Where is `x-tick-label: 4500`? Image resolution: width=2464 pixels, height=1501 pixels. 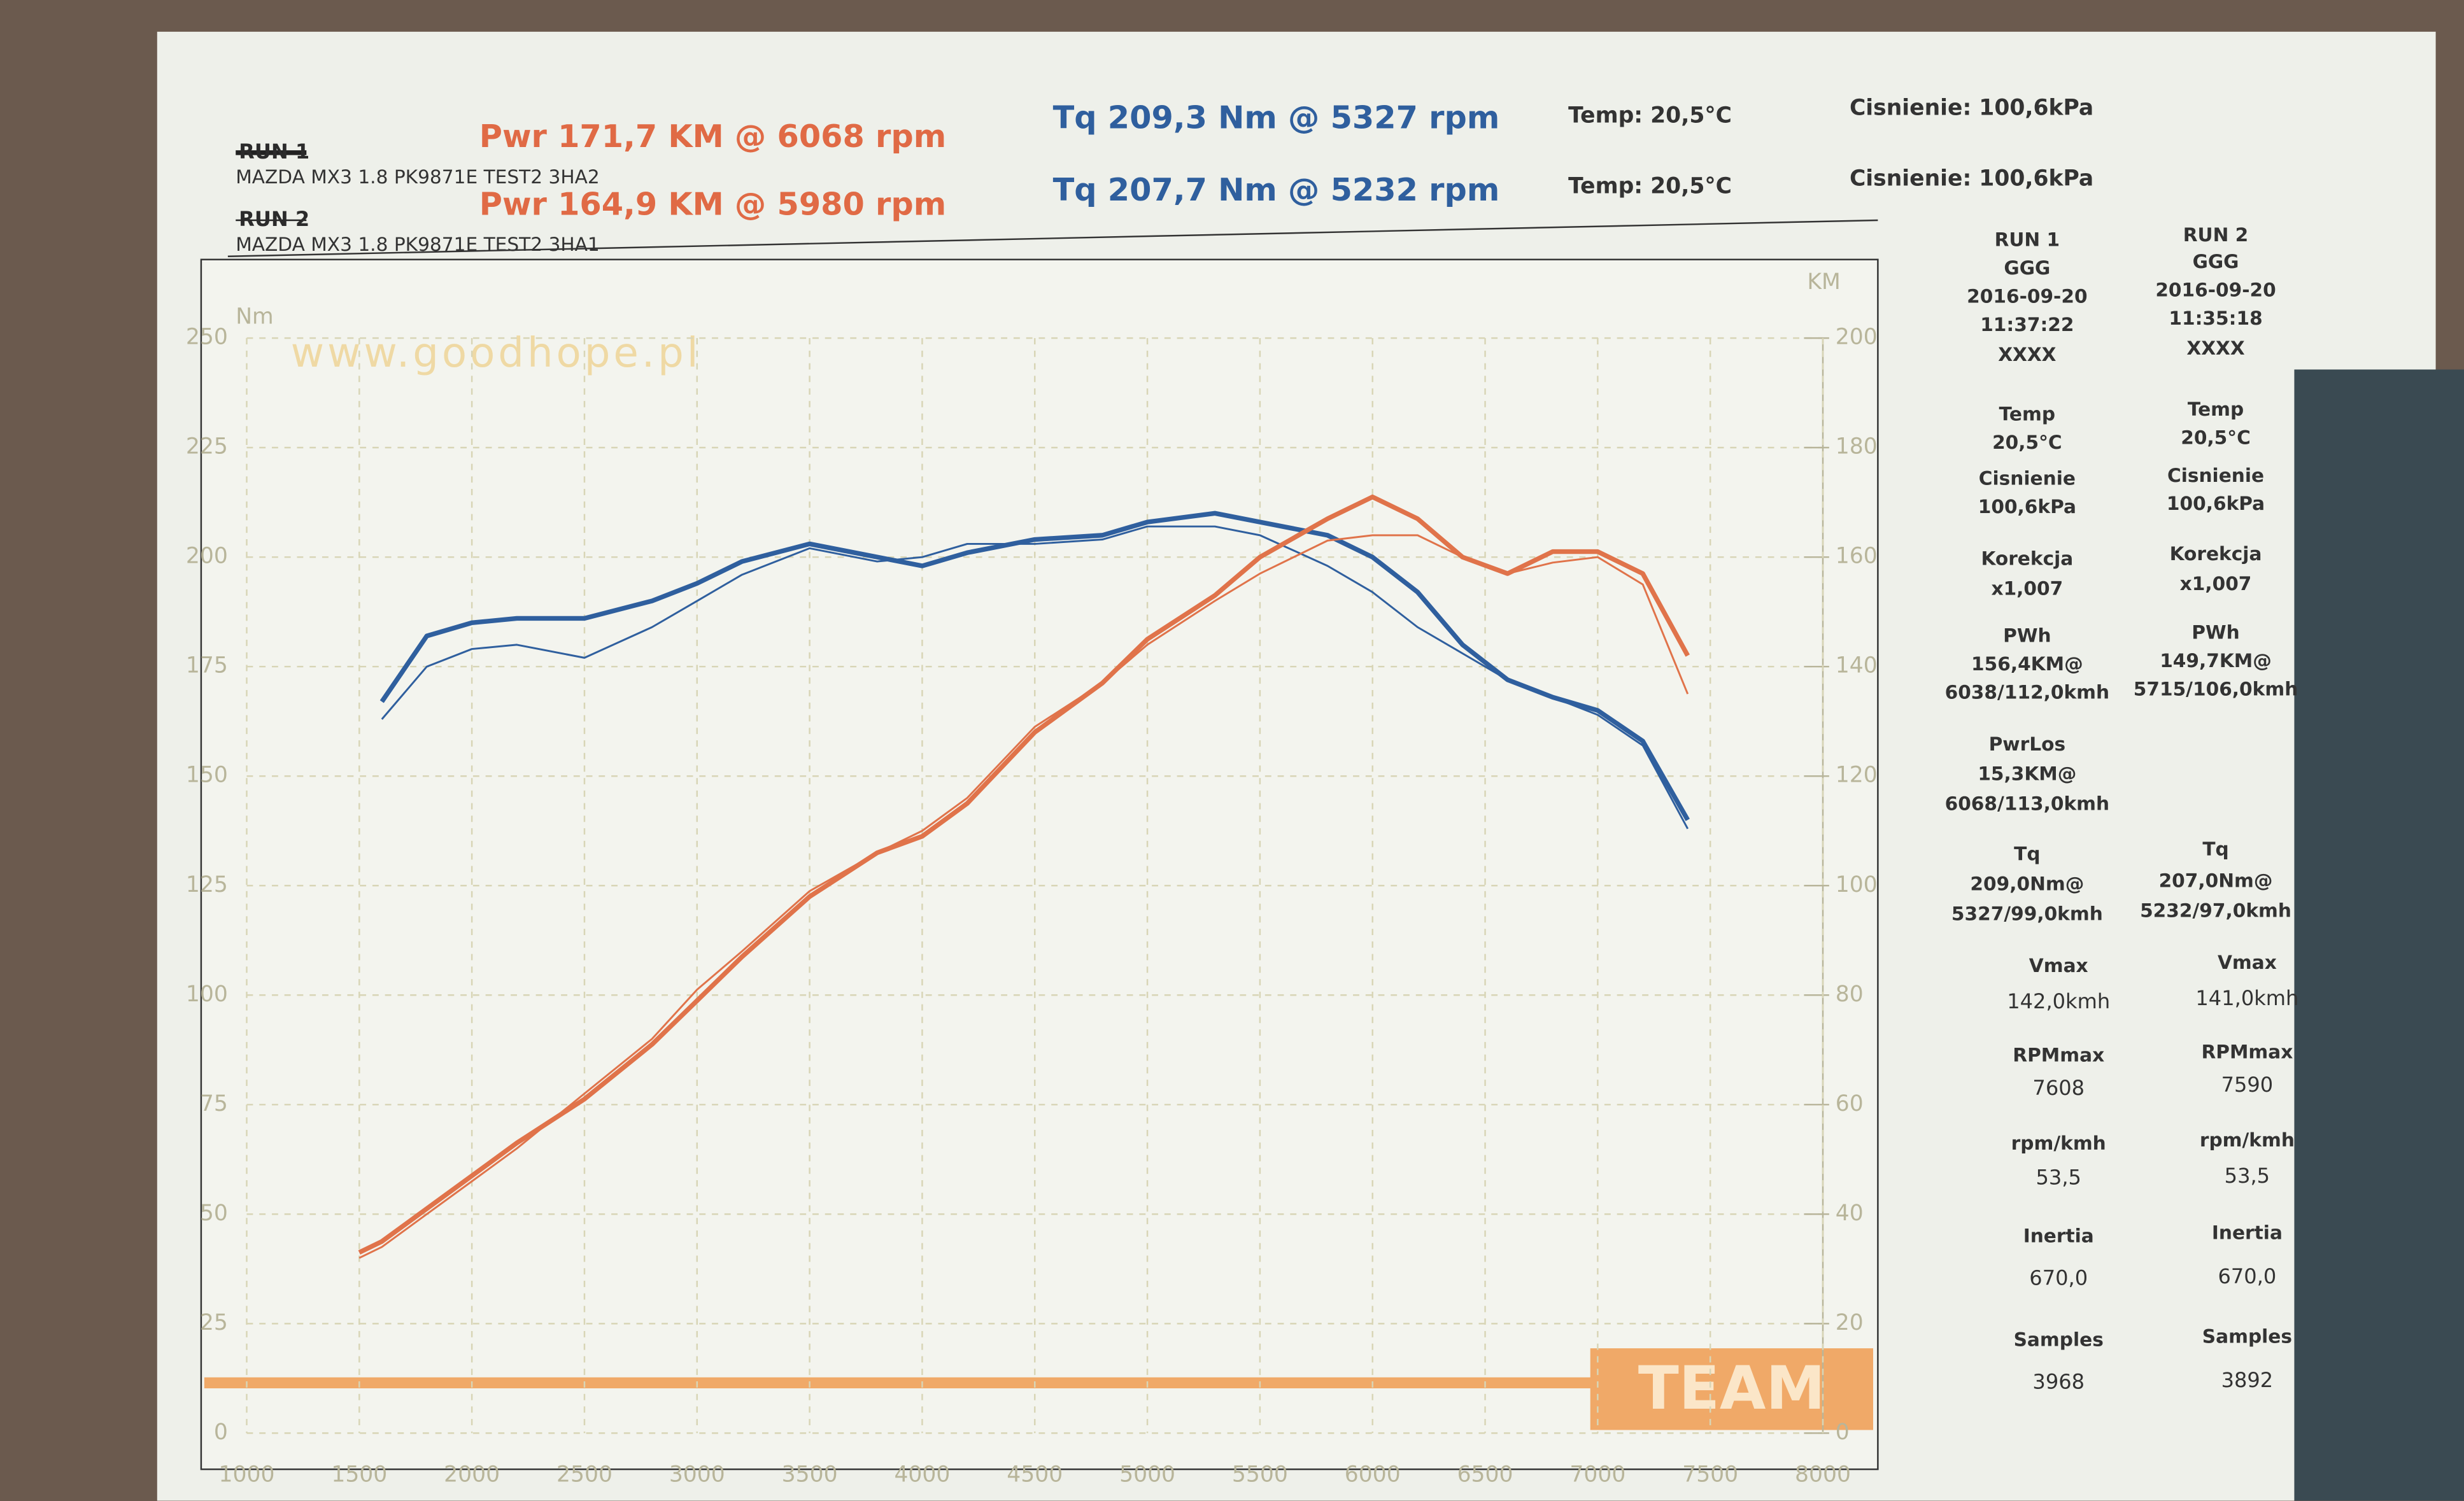 x-tick-label: 4500 is located at coordinates (1035, 1475).